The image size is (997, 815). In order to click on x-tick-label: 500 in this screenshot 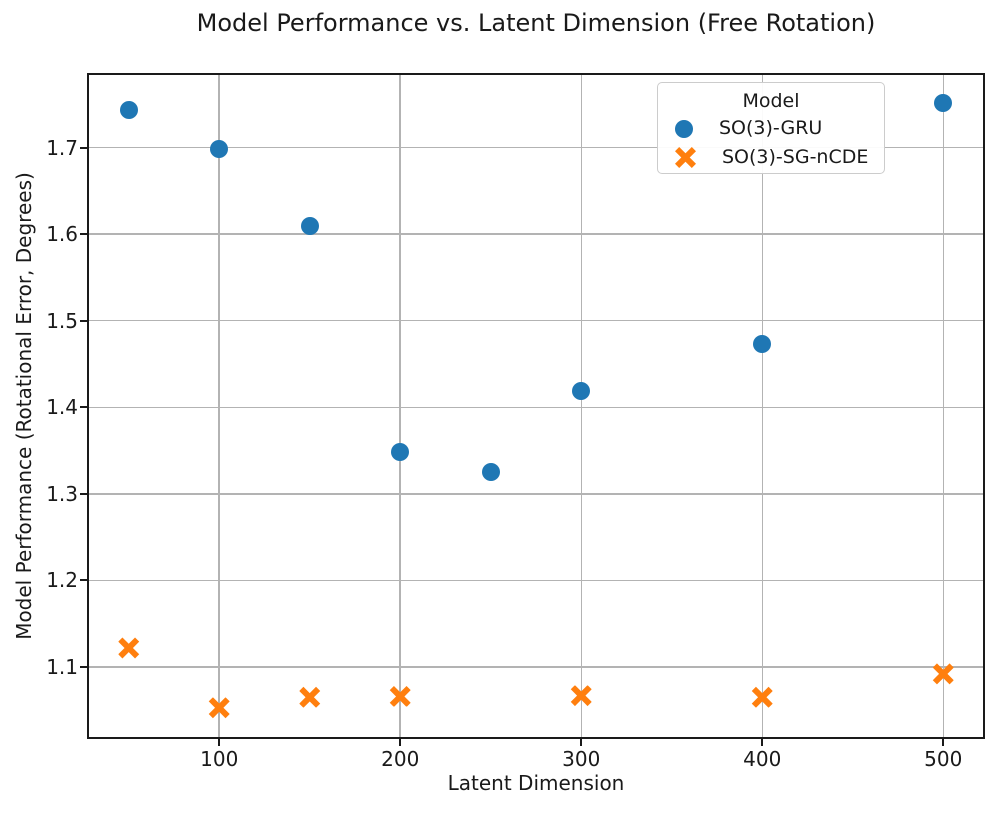, I will do `click(943, 759)`.